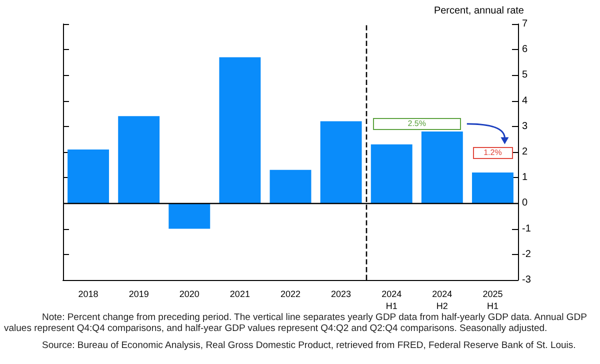  I want to click on y-tick-label: 1, so click(525, 178).